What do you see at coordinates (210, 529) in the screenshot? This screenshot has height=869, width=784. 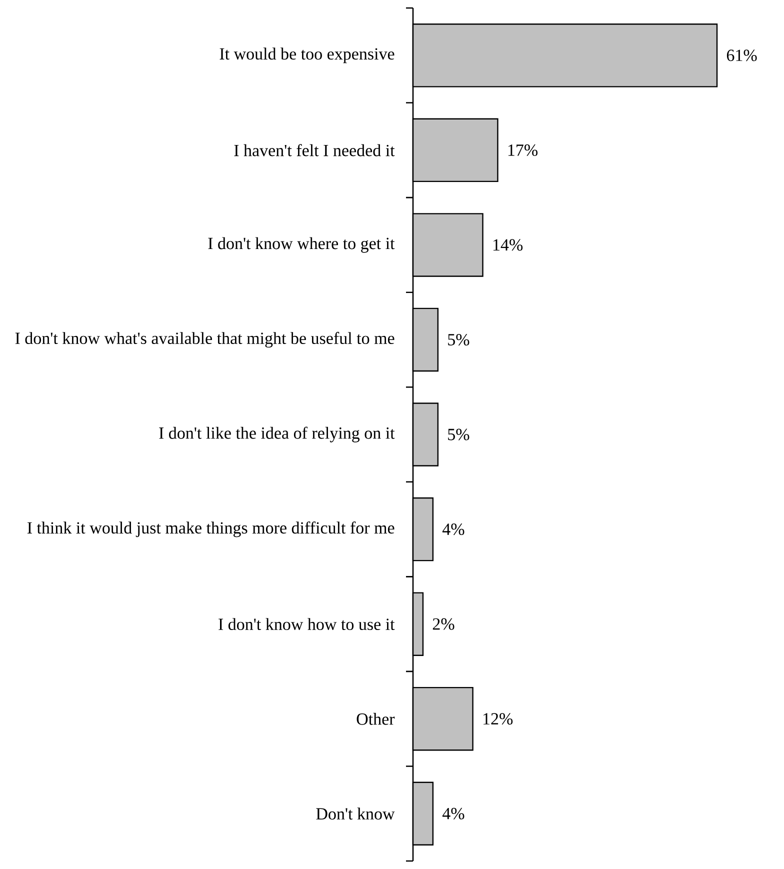 I see `y-tick-label: I think it would just make things more difficult for me` at bounding box center [210, 529].